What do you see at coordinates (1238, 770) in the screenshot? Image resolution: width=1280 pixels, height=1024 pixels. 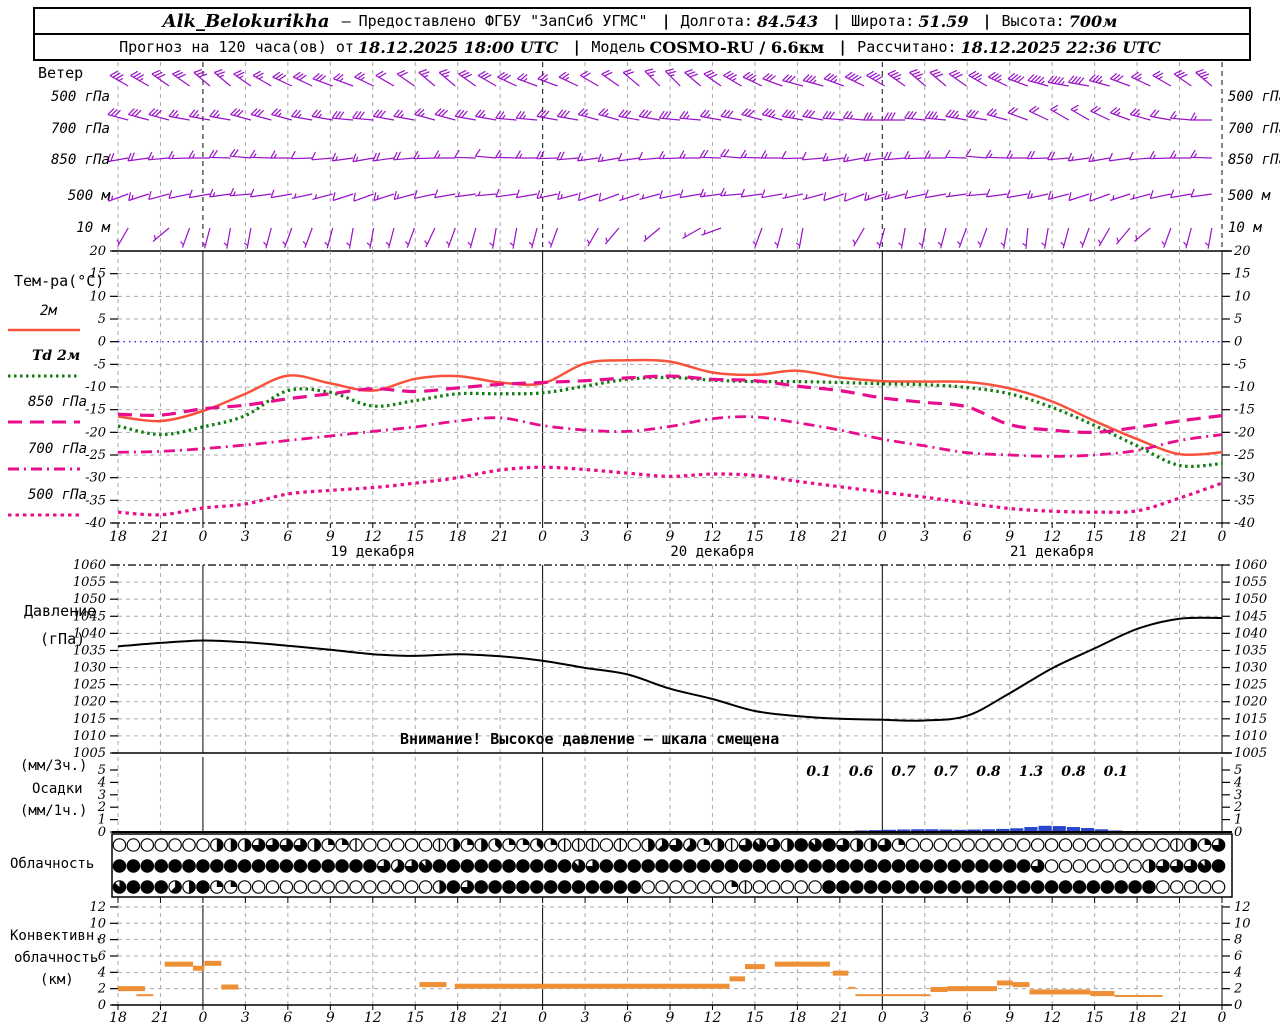 I see `svg-text: 5` at bounding box center [1238, 770].